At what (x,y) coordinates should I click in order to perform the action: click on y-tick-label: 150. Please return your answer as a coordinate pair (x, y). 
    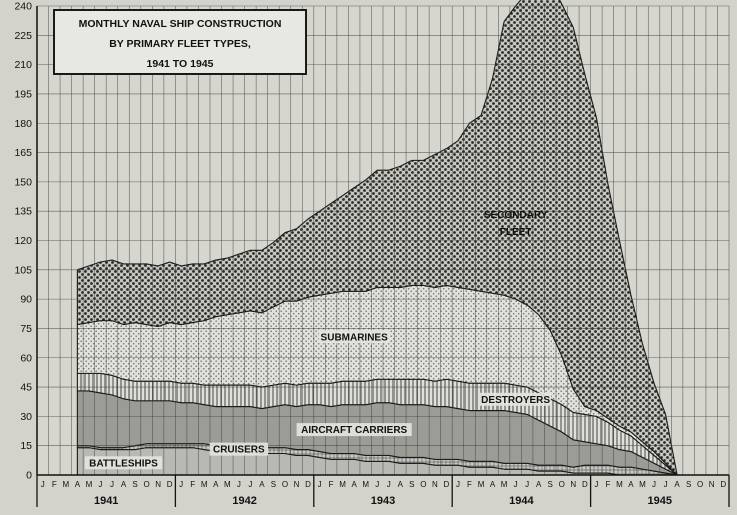
    Looking at the image, I should click on (23, 182).